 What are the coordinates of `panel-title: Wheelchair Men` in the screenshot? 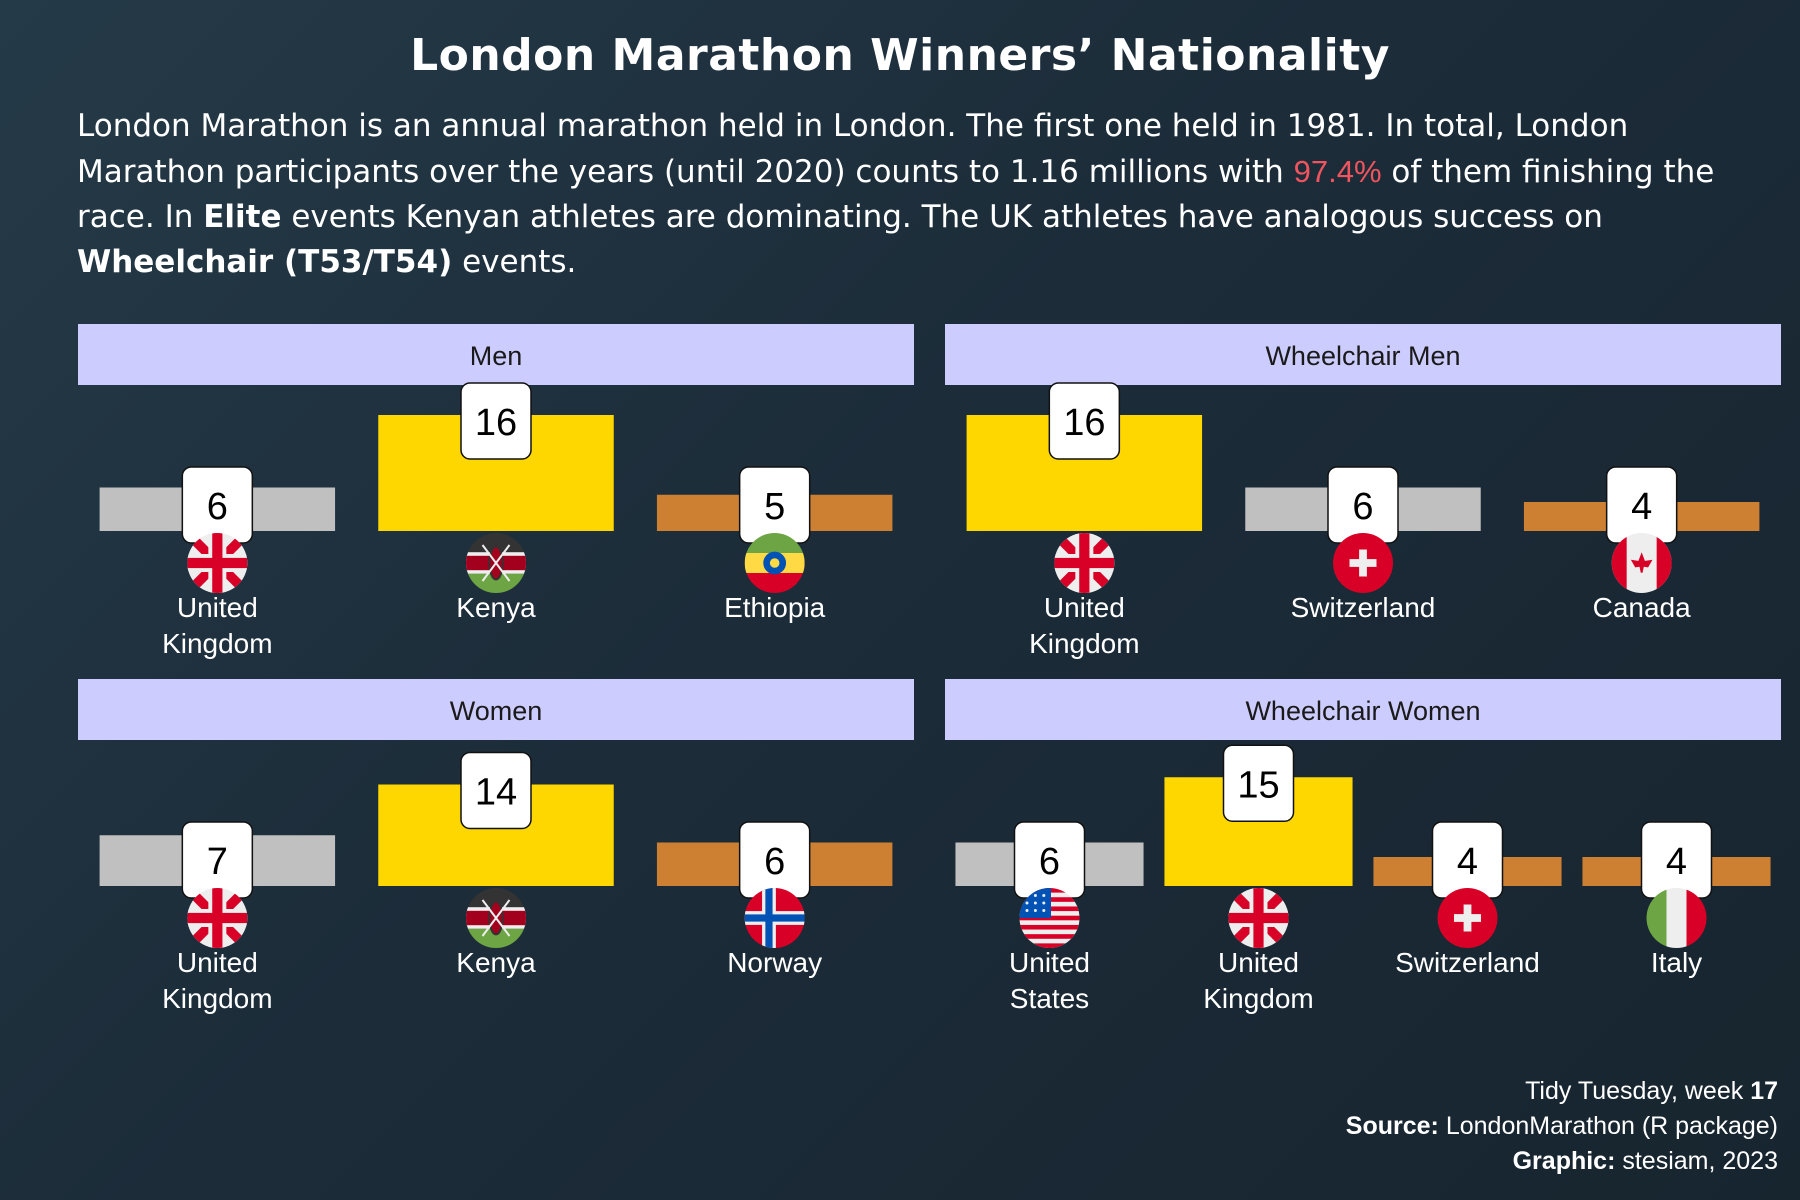 It's located at (1362, 356).